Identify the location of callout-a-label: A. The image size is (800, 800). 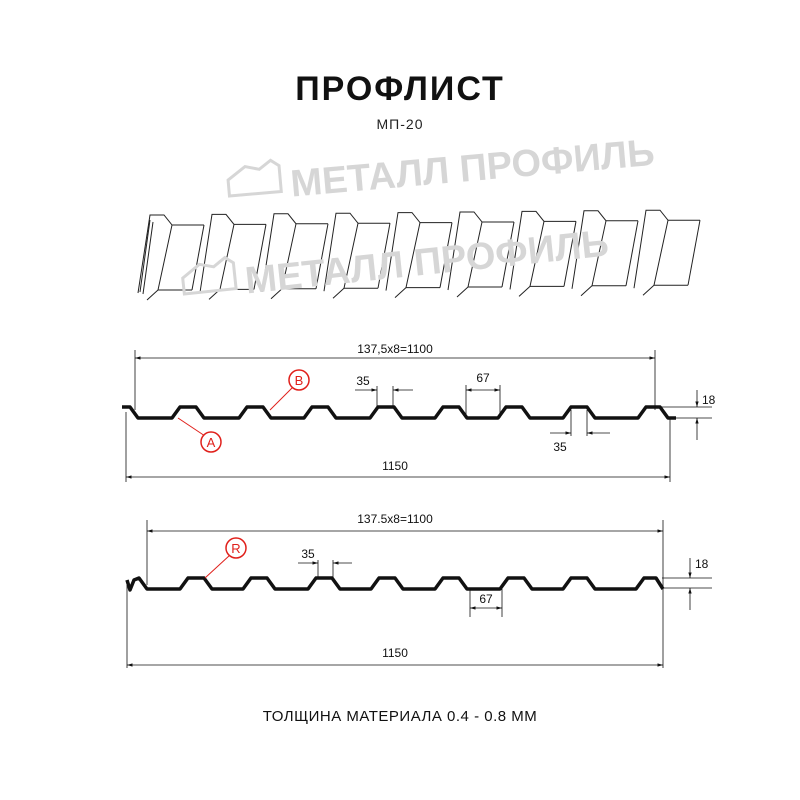
(211, 442).